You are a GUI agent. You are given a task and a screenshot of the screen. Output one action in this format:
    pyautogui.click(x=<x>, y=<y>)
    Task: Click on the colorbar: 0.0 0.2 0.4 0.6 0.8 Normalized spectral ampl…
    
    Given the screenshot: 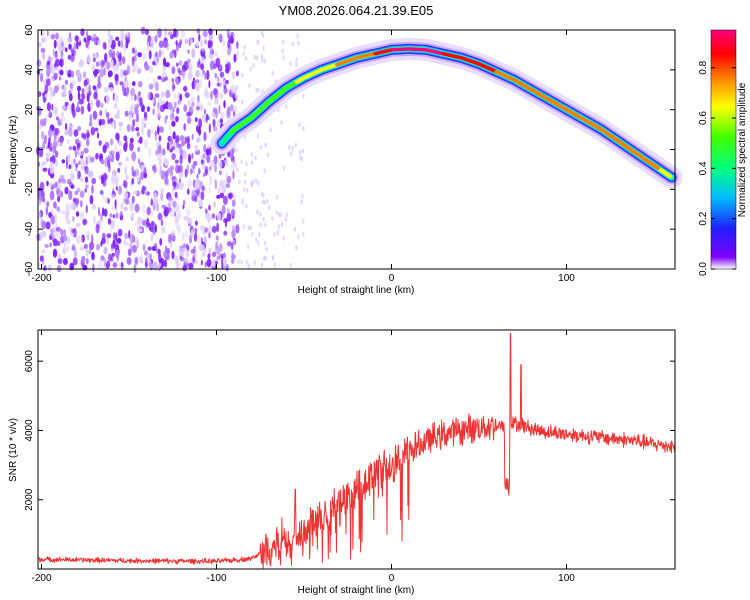 What is the action you would take?
    pyautogui.click(x=723, y=152)
    